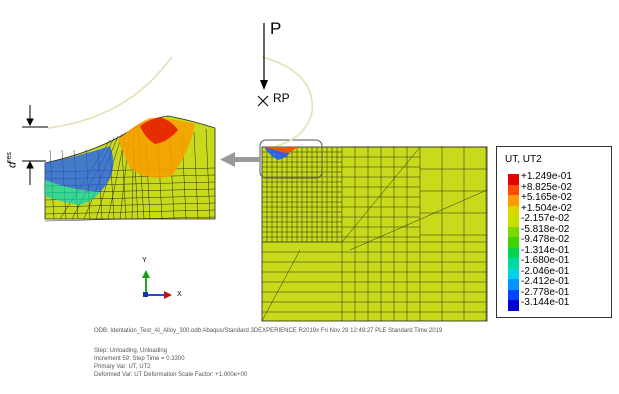 The image size is (619, 394). Describe the element at coordinates (240, 159) in the screenshot. I see `zoom-arrow` at that location.